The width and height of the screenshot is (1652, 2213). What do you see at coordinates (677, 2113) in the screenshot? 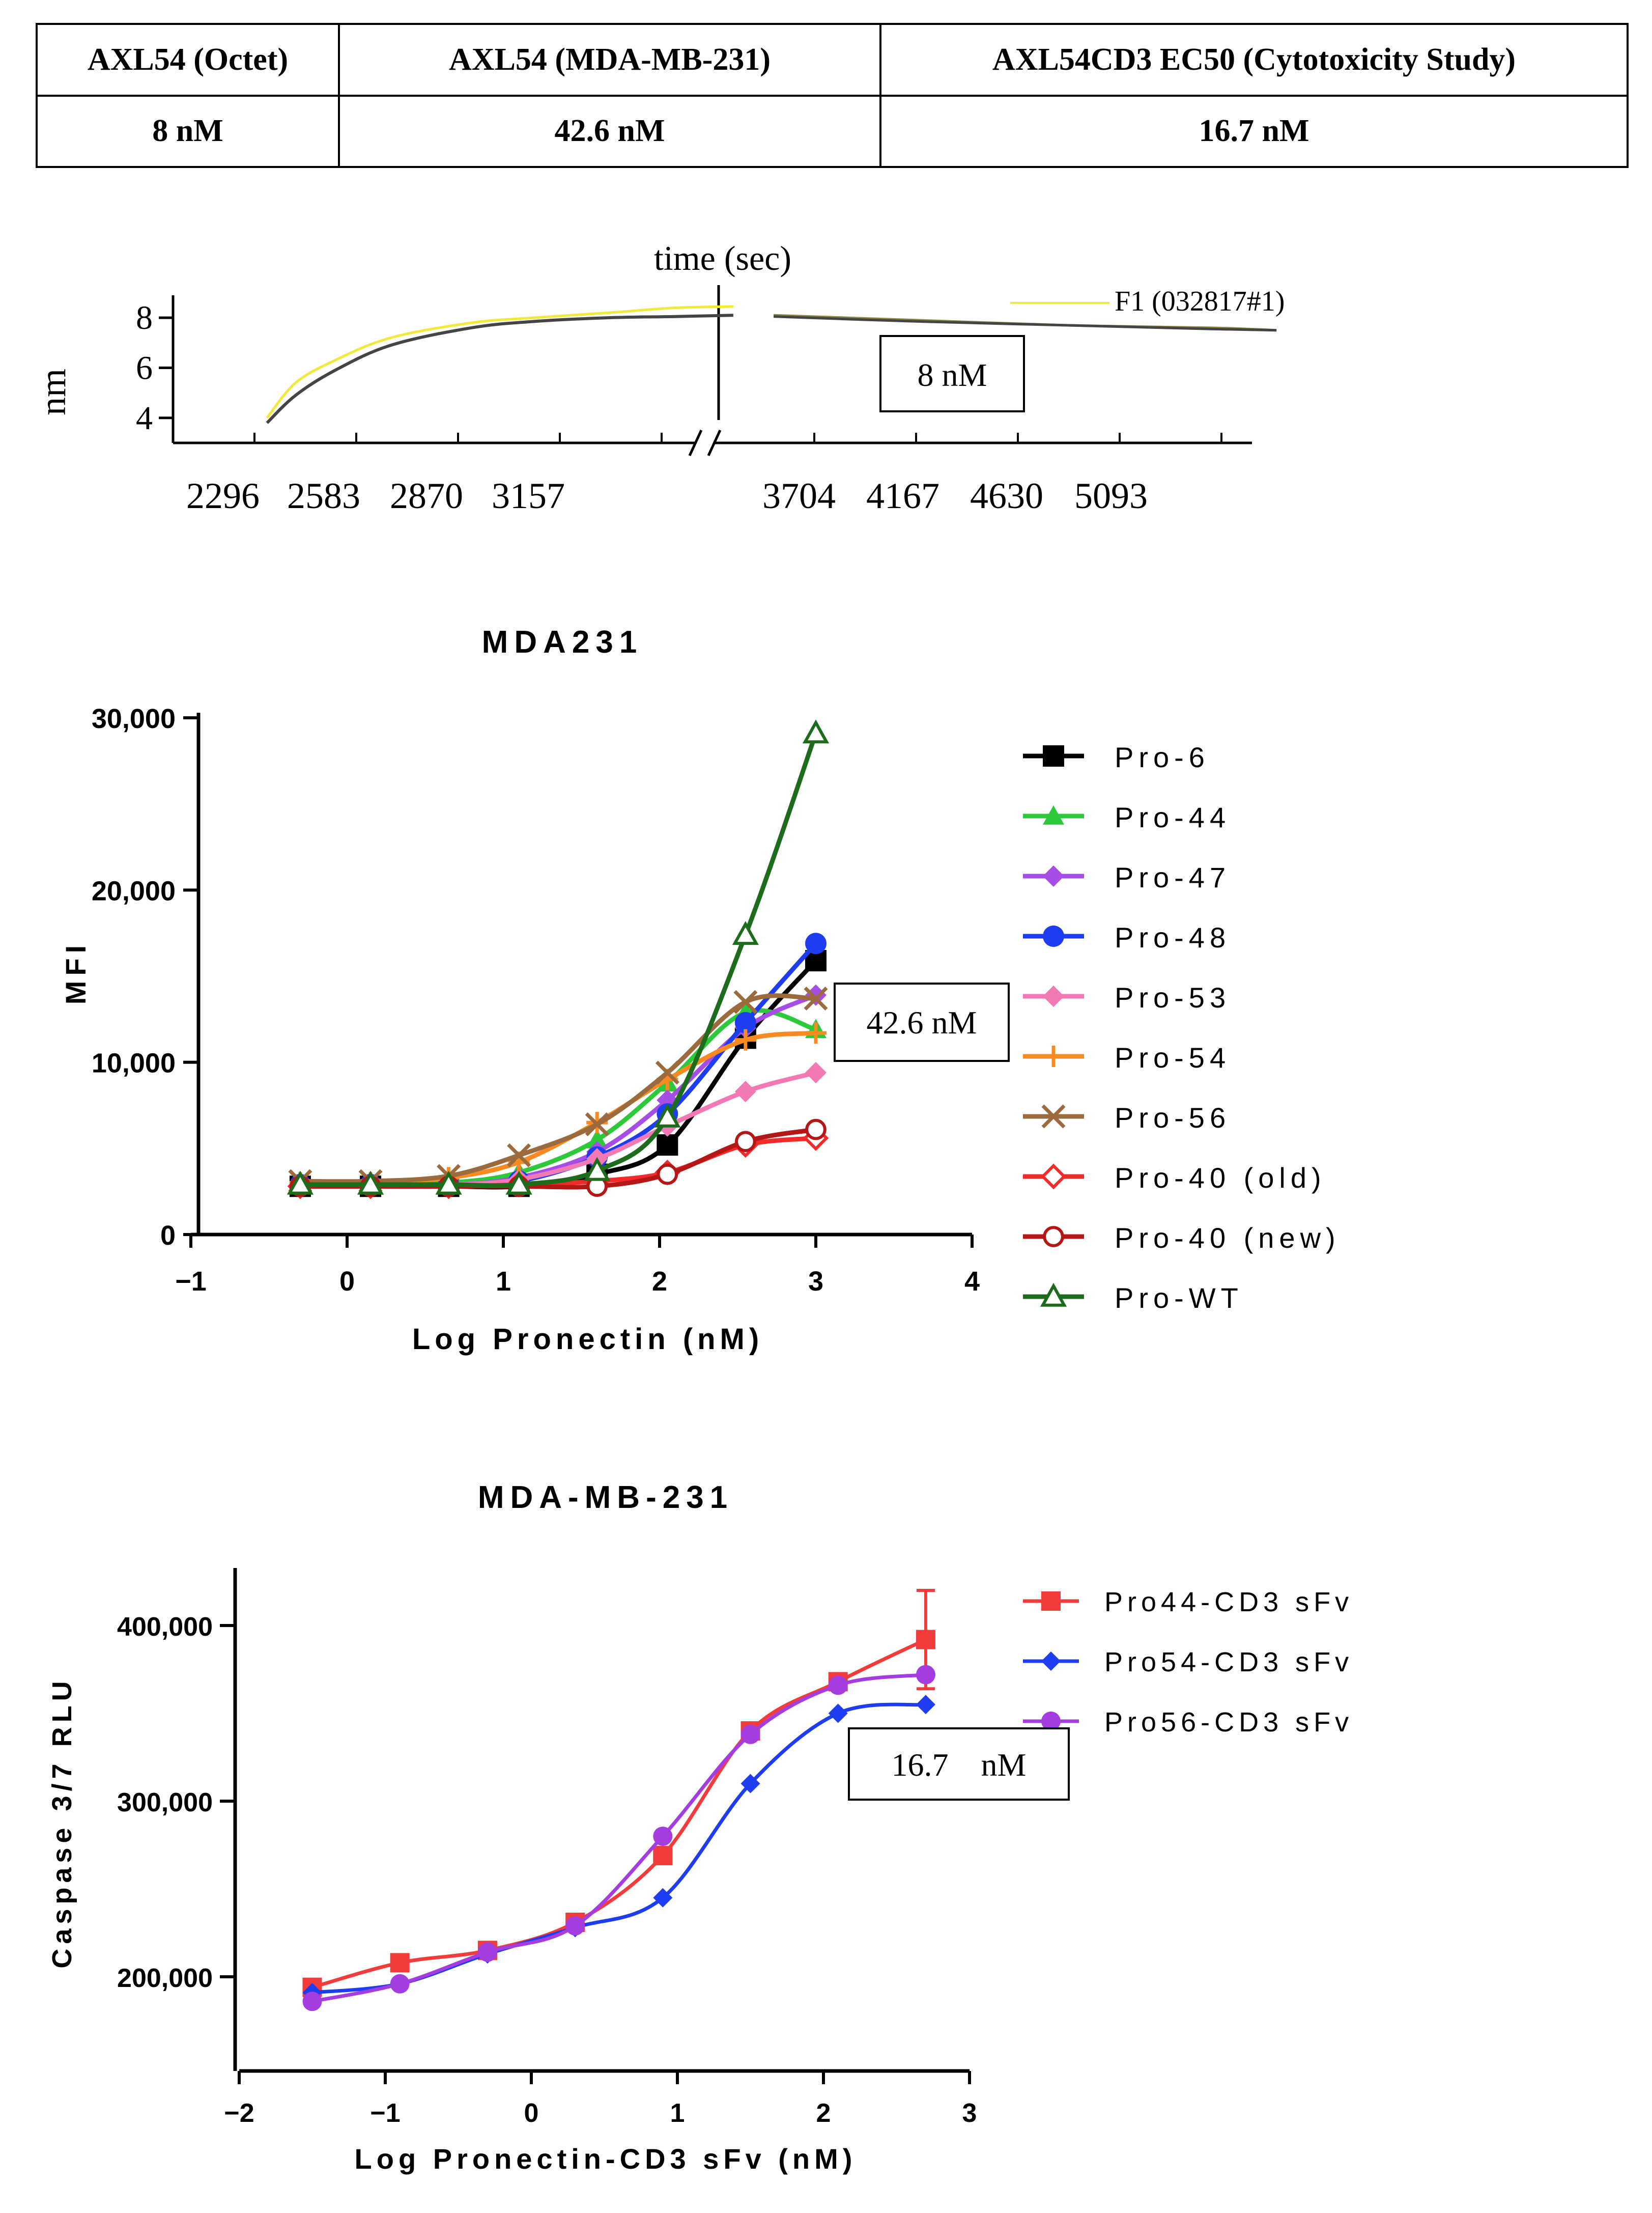
I see `x-tick-label: 1` at bounding box center [677, 2113].